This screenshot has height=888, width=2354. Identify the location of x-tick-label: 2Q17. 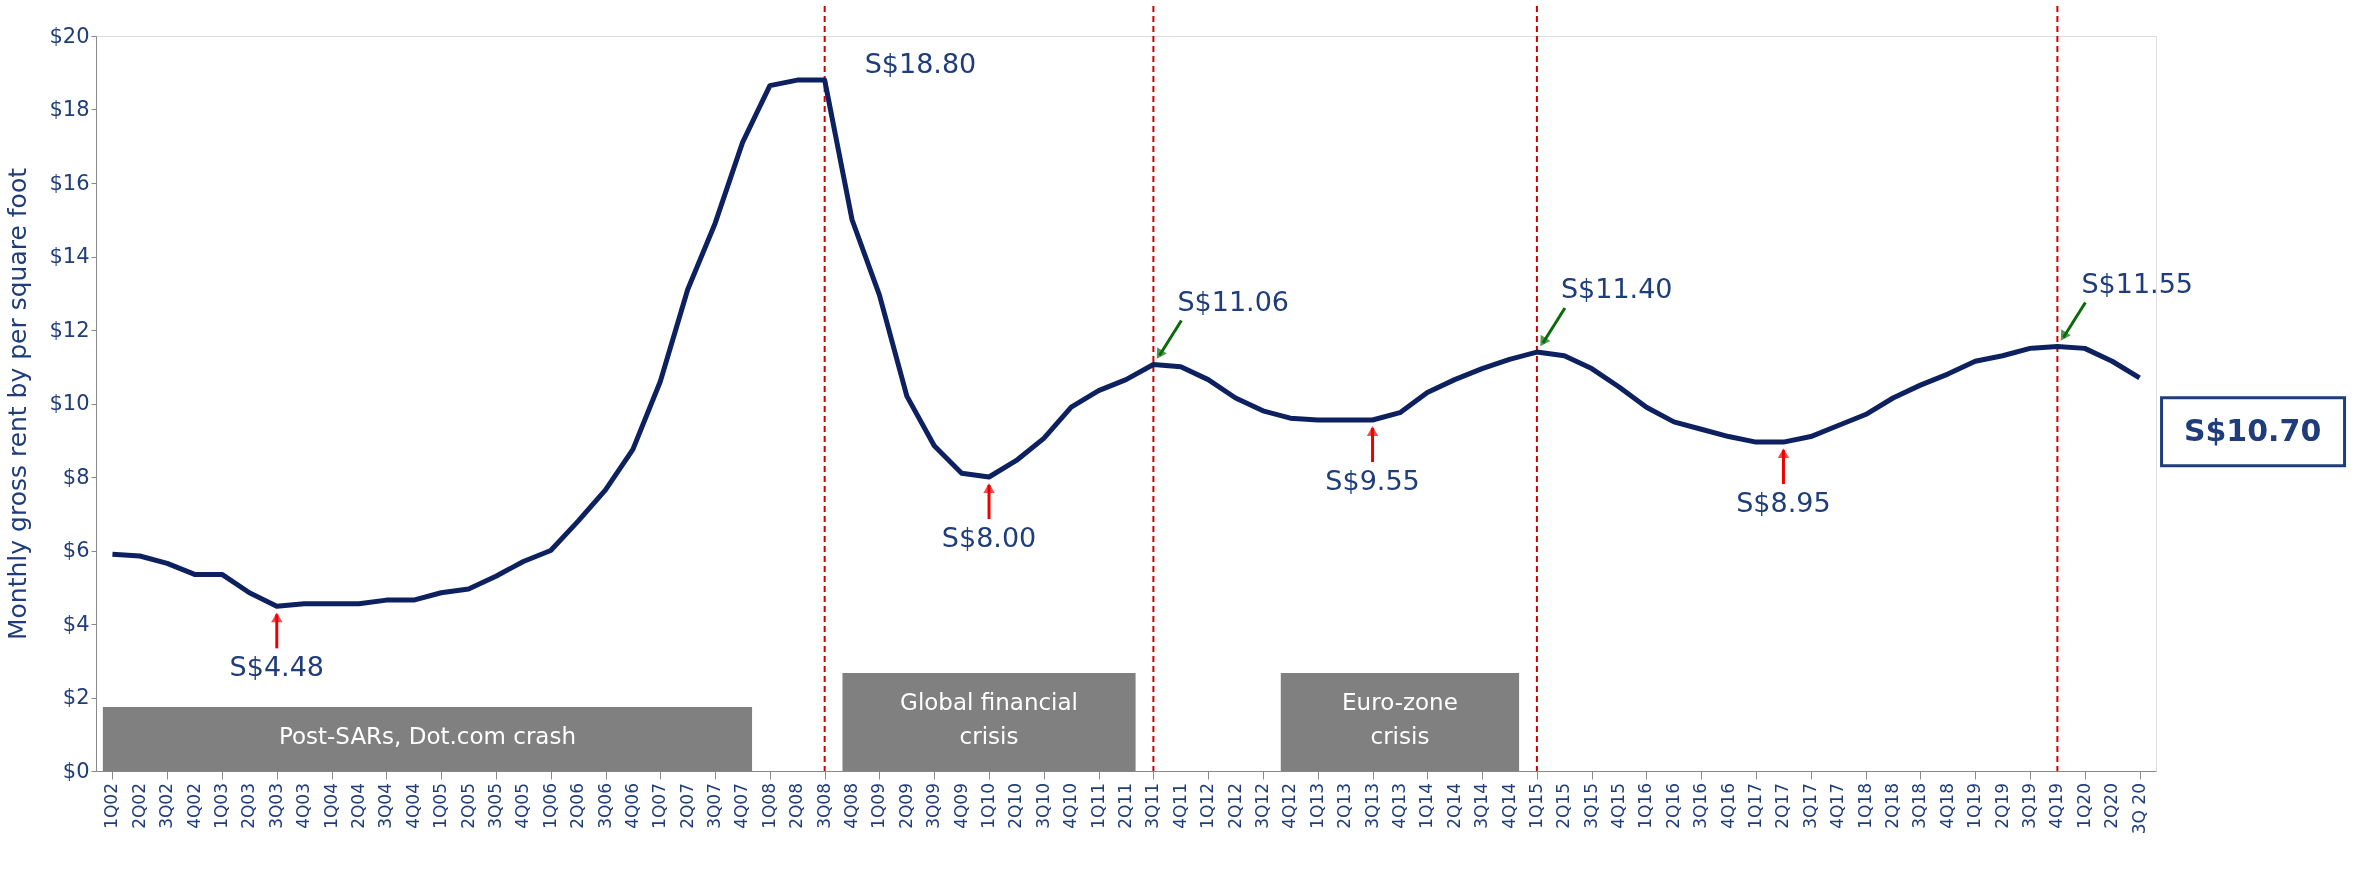
(1782, 806).